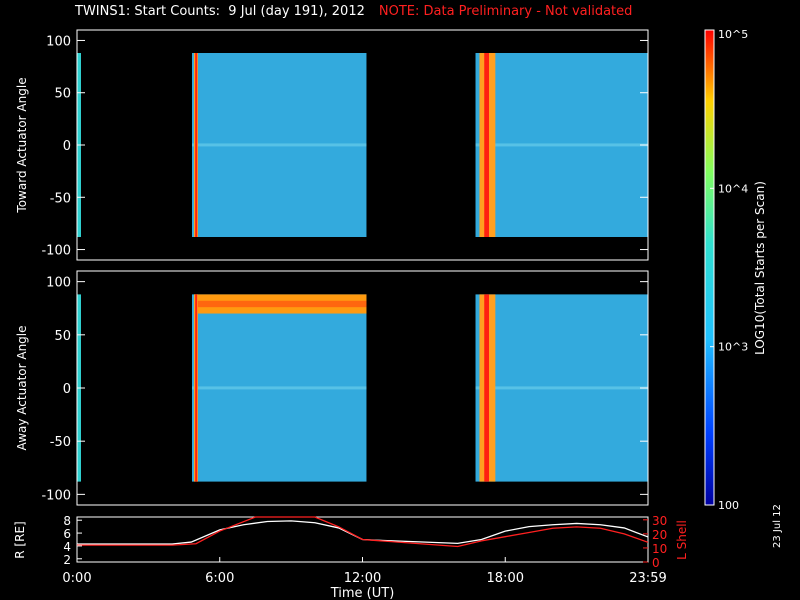  I want to click on x-tick-label: 0:00, so click(76, 578).